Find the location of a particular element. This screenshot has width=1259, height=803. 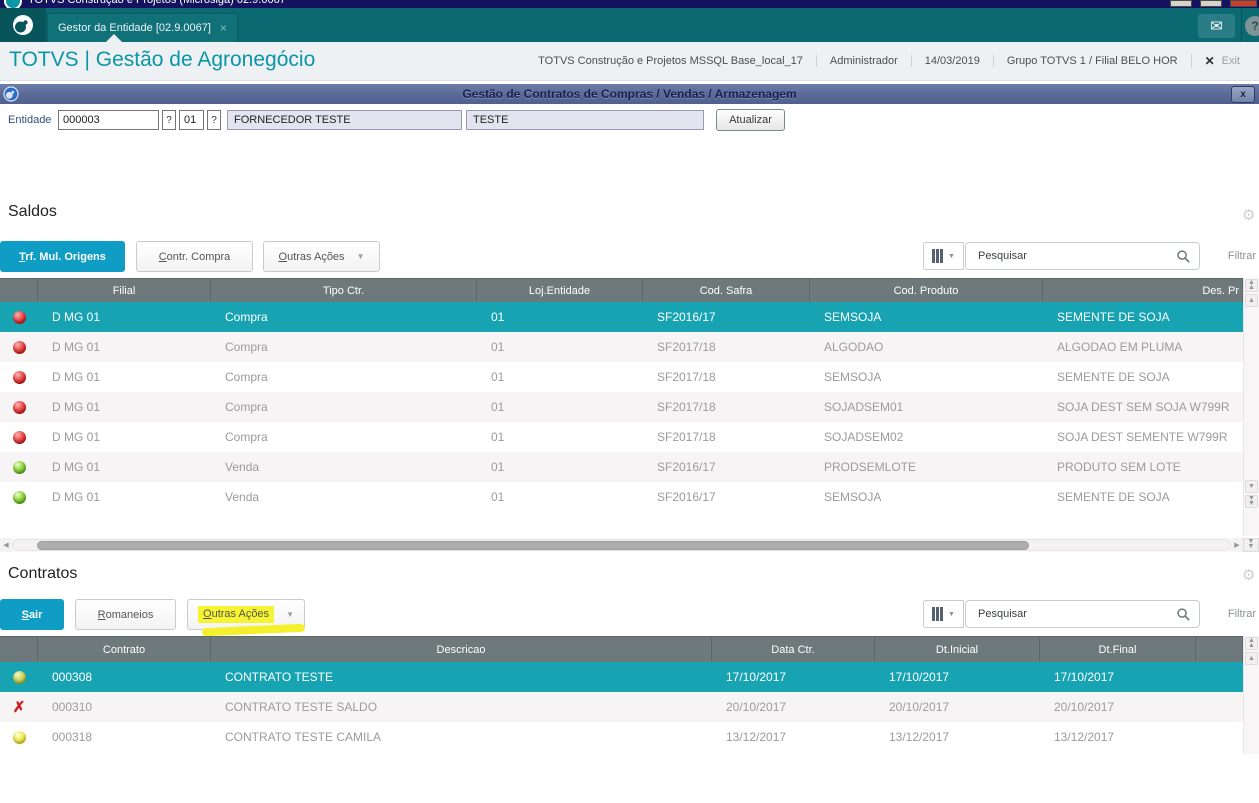

table-cell: 000318 is located at coordinates (72, 737).